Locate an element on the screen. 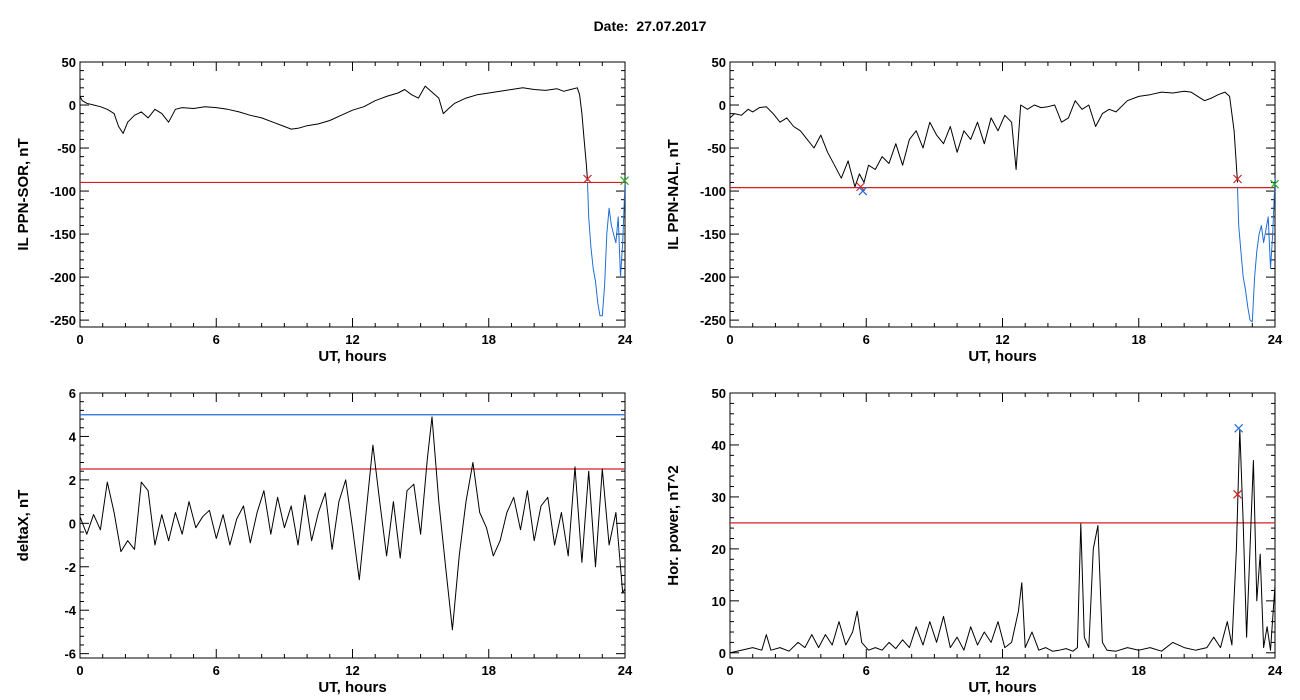 This screenshot has width=1300, height=700. y-tick-label: -4 is located at coordinates (70, 610).